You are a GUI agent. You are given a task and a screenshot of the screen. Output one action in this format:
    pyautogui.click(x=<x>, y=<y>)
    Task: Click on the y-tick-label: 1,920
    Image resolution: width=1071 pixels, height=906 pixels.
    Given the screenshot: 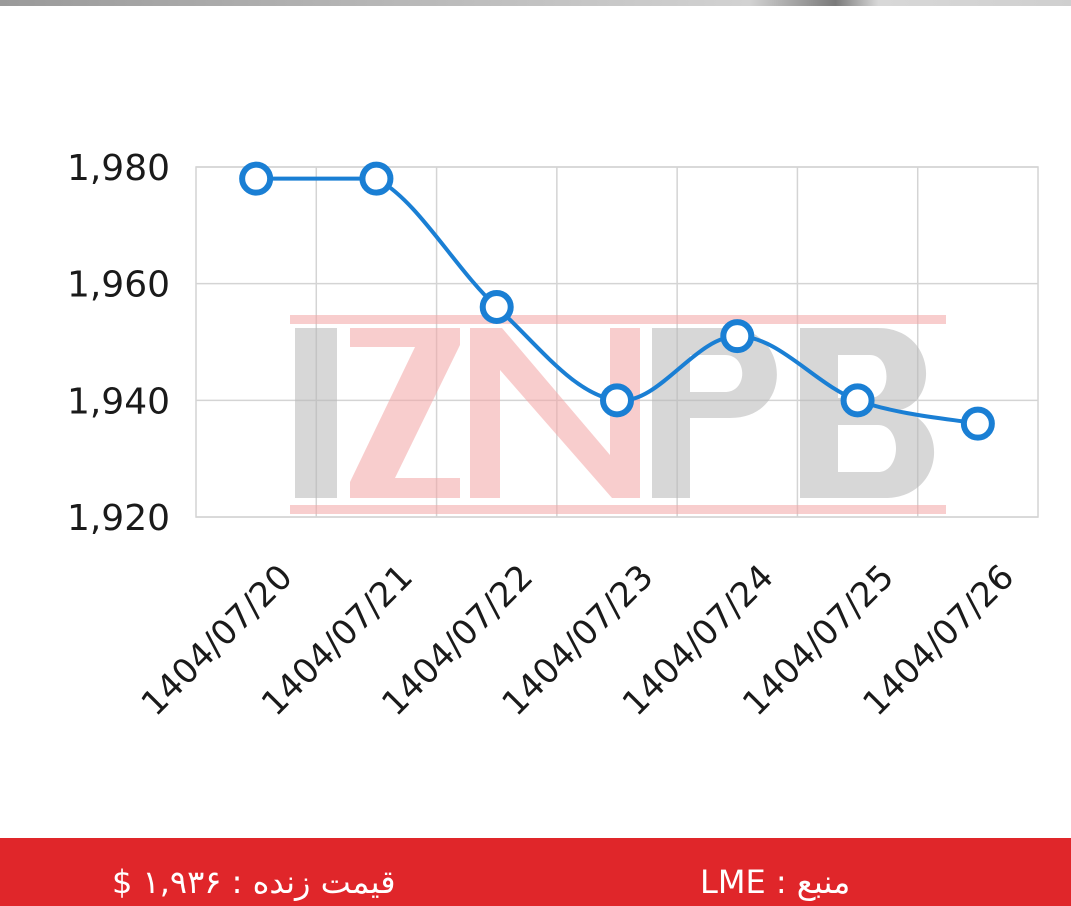 What is the action you would take?
    pyautogui.click(x=118, y=518)
    